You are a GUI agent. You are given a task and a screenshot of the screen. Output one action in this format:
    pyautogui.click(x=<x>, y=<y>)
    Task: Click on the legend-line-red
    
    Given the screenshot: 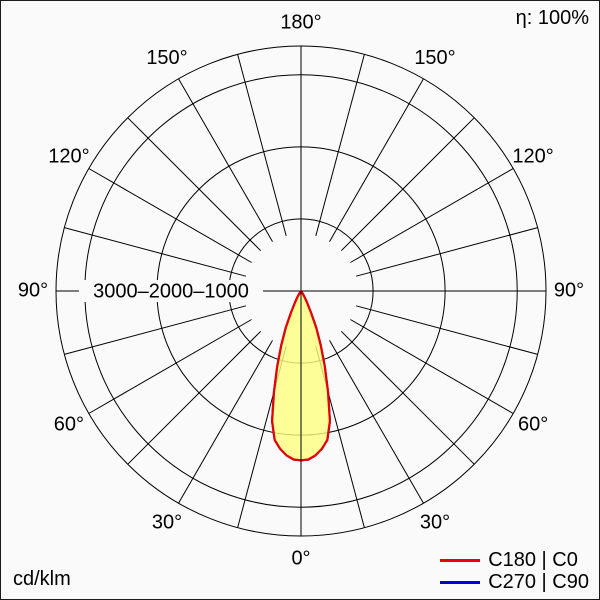 What is the action you would take?
    pyautogui.click(x=460, y=560)
    